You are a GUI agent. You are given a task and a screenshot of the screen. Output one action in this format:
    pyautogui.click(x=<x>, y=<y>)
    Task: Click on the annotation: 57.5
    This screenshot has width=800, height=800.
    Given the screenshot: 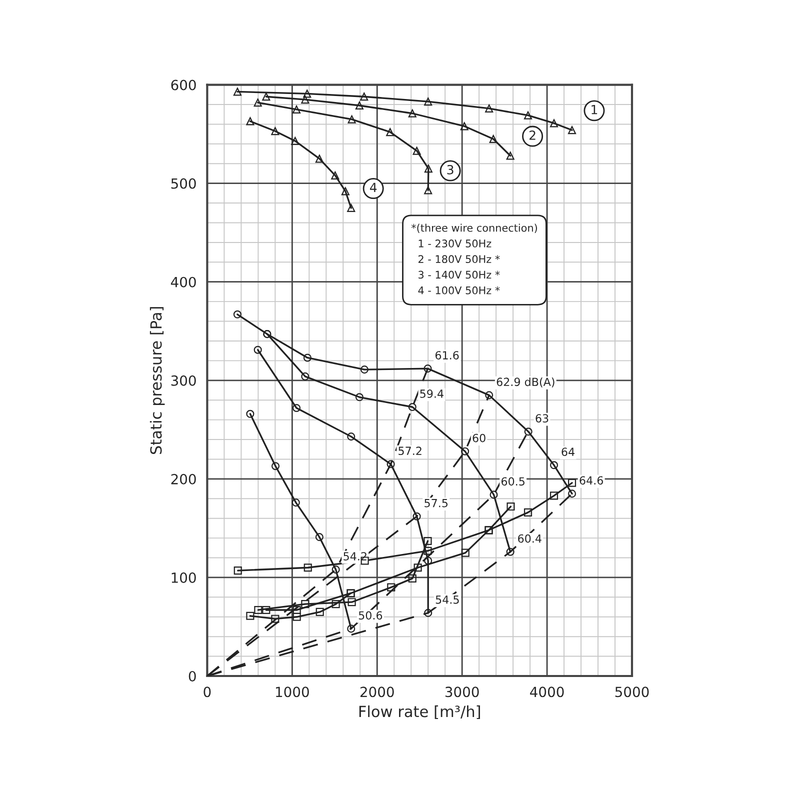 What is the action you would take?
    pyautogui.click(x=436, y=503)
    